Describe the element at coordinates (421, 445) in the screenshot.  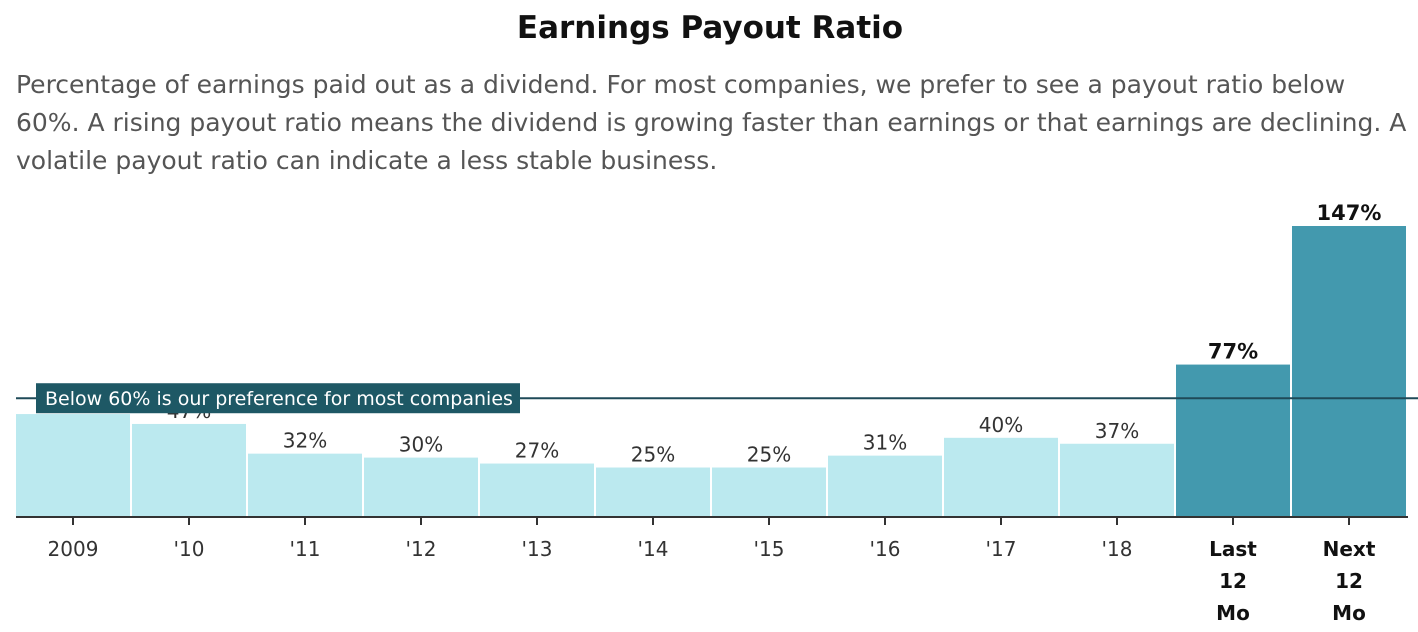
I see `data-label: 30%` at that location.